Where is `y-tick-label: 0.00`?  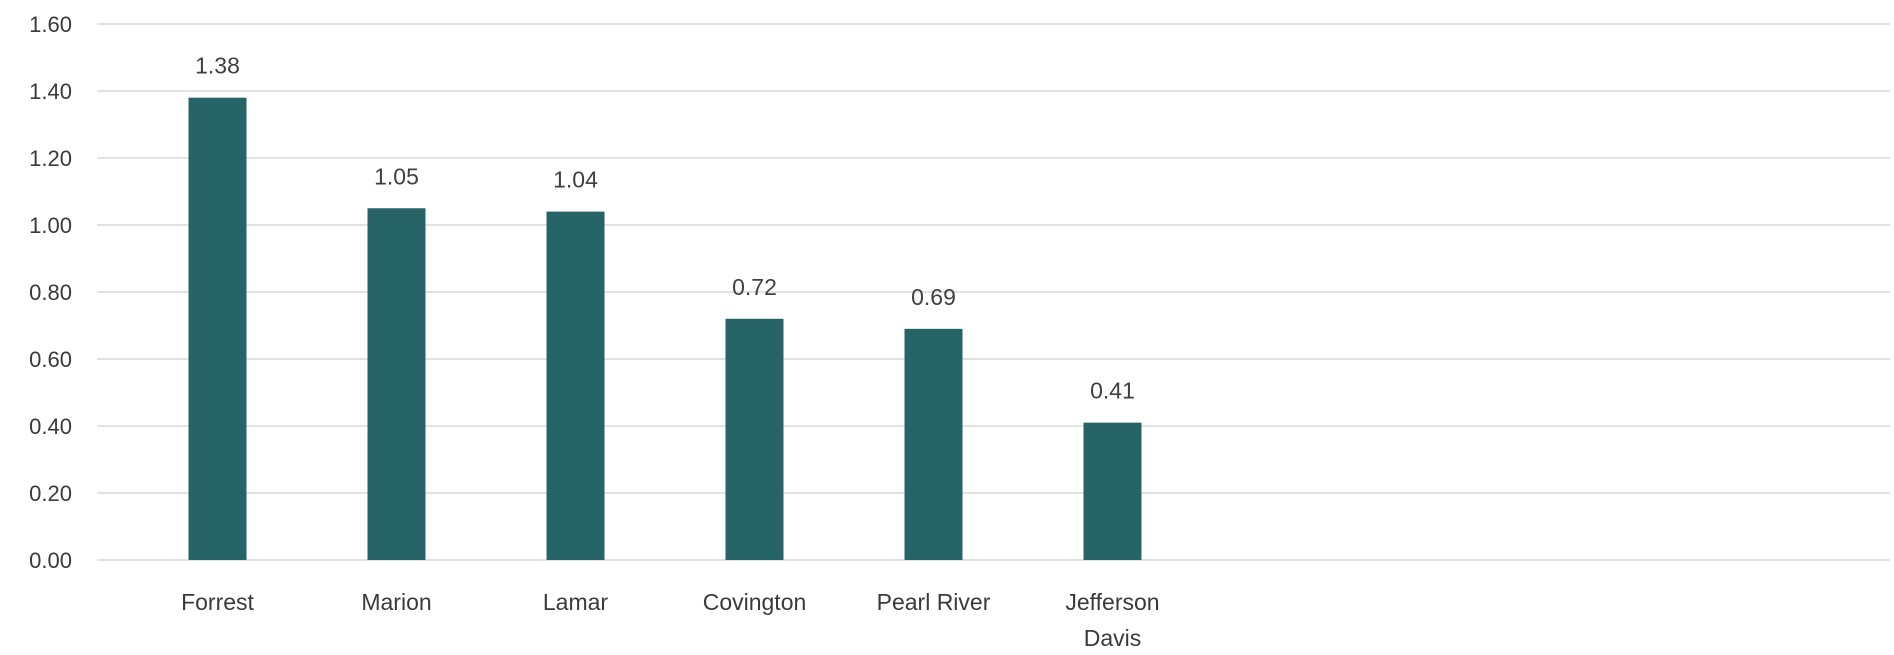
y-tick-label: 0.00 is located at coordinates (50, 560).